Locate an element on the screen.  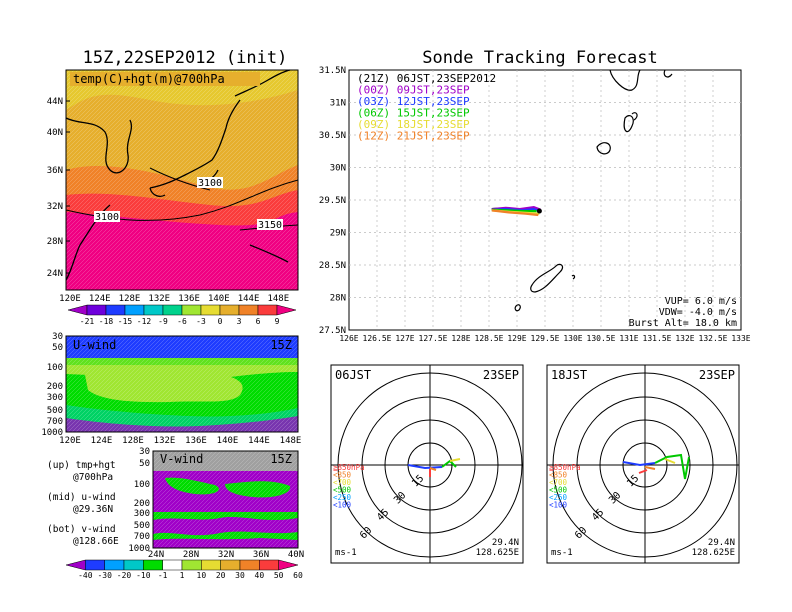
lon-tick-label: 130.5E is located at coordinates (601, 338).